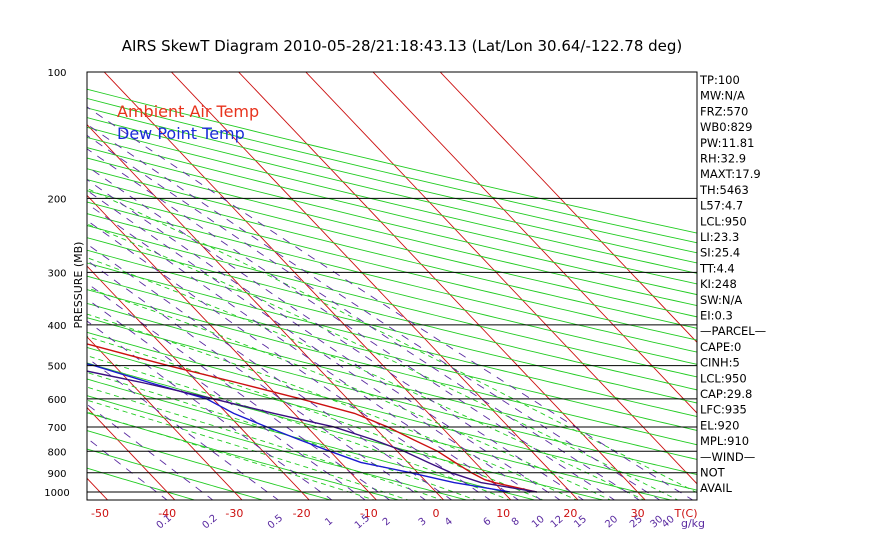 The width and height of the screenshot is (870, 560). I want to click on bottom-tick-label: -30, so click(234, 513).